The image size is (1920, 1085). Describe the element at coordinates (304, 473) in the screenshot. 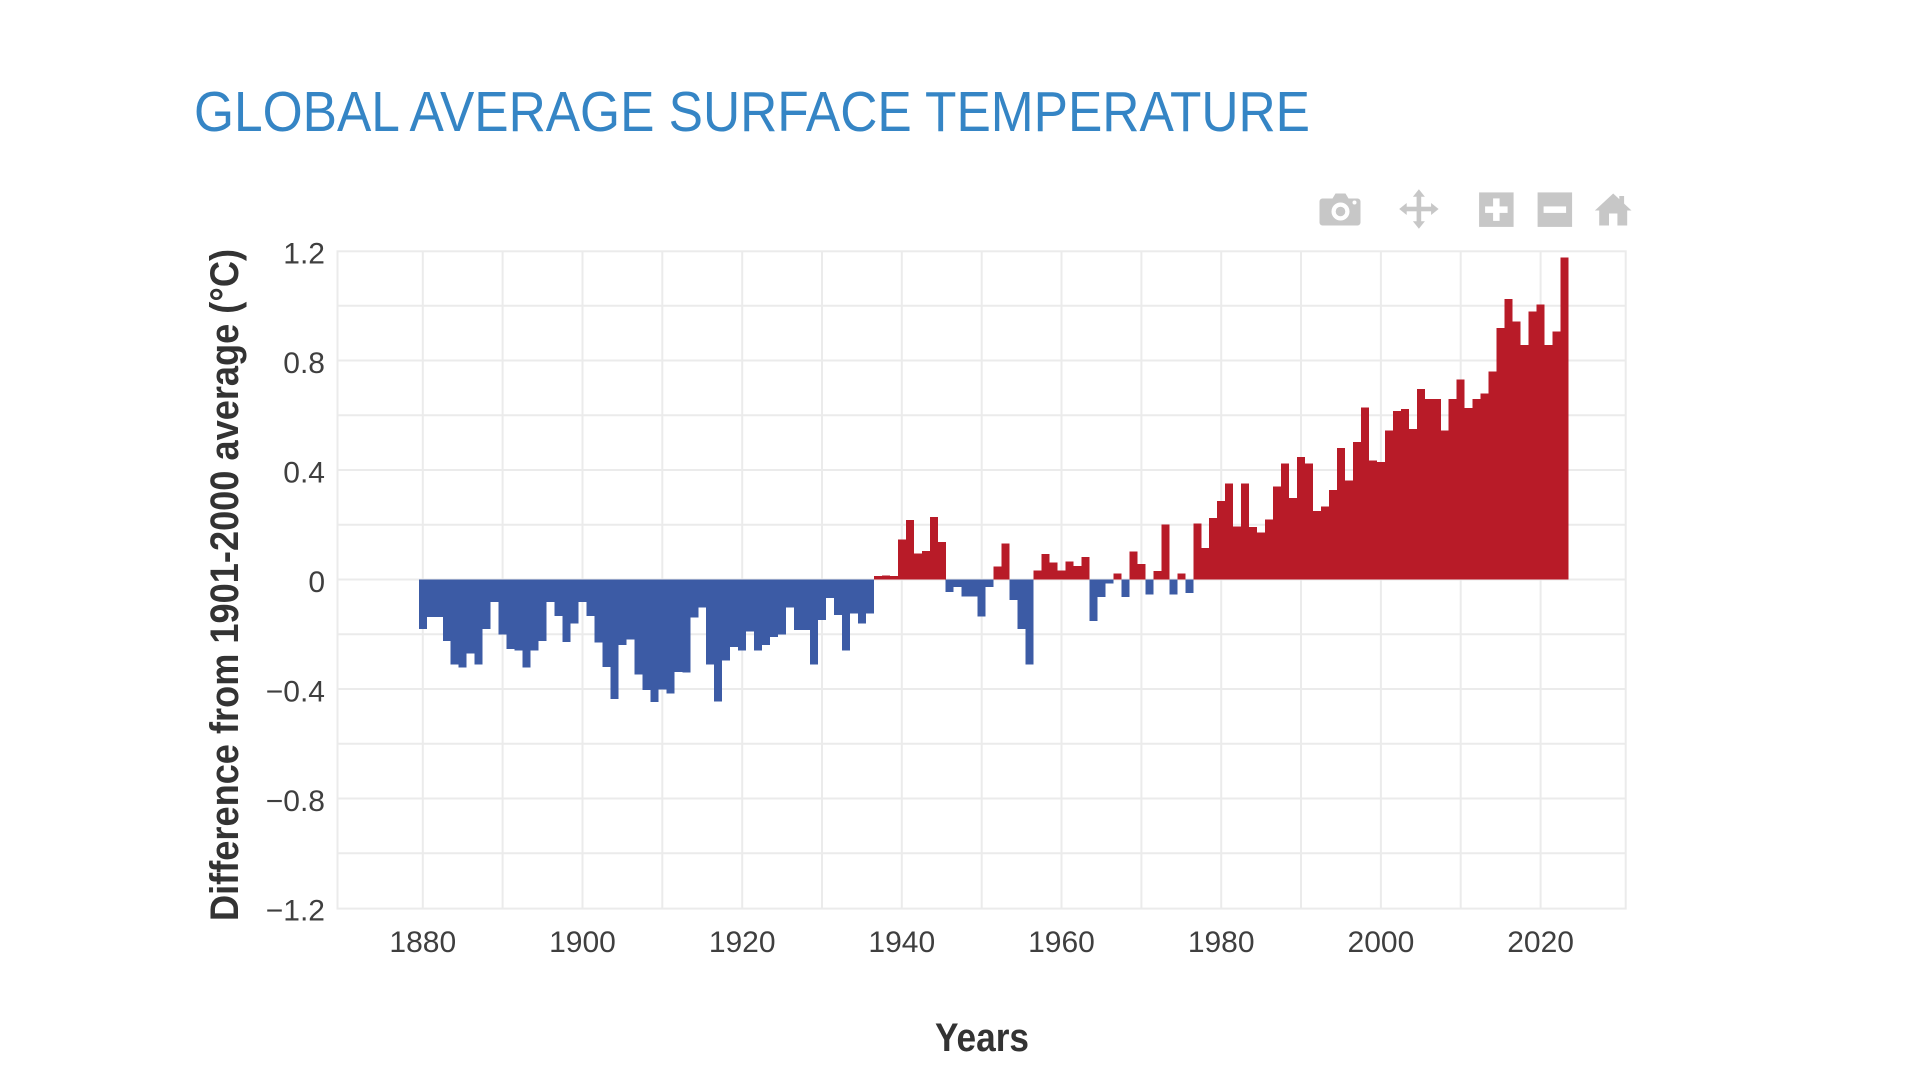

I see `svg-text: 0.4` at that location.